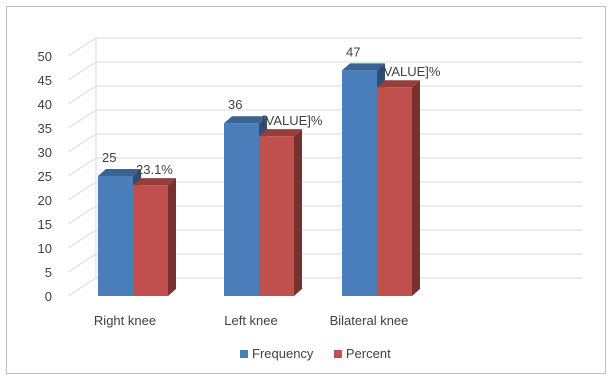 The image size is (614, 377). I want to click on y-tick-label: 45, so click(45, 80).